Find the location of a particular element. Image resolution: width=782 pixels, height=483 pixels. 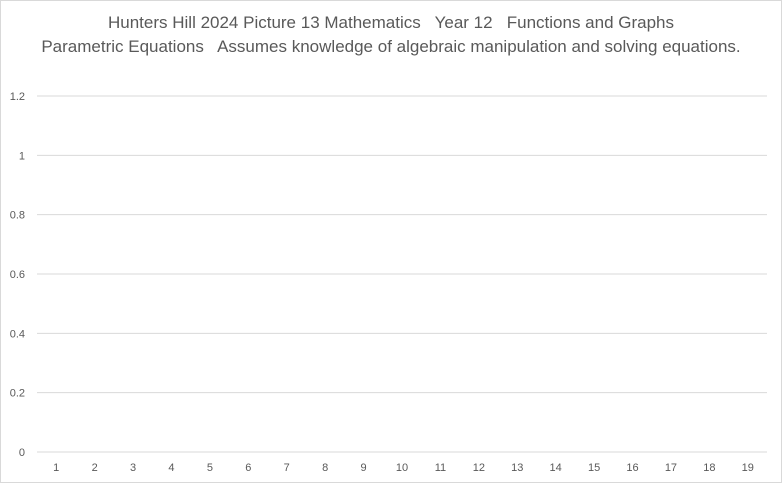

x-tick-label: 1 is located at coordinates (56, 468).